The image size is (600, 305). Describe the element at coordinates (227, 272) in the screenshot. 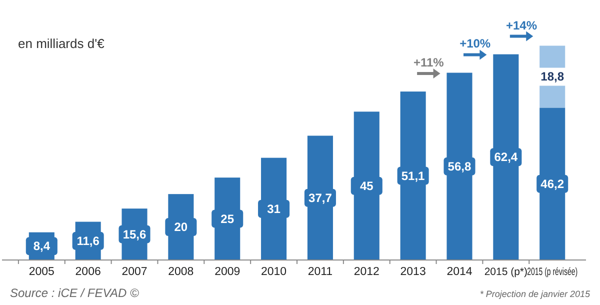

I see `x-tick-label: 2009` at that location.